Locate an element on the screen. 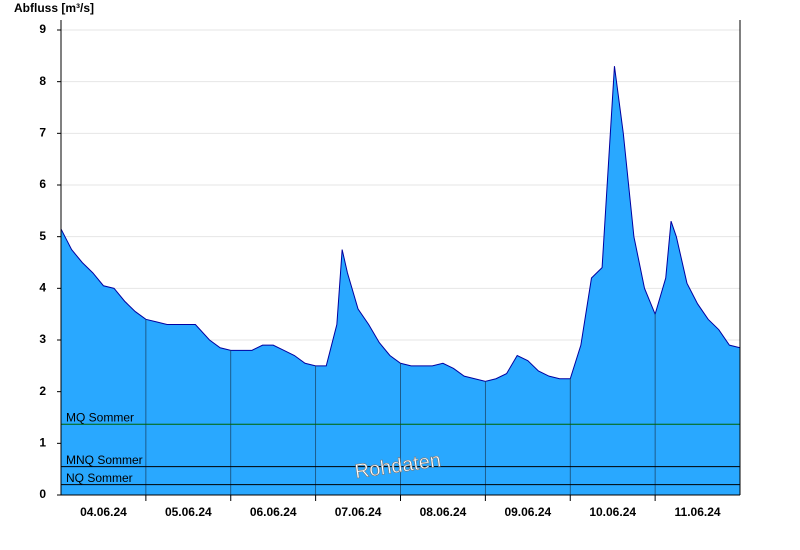 The image size is (800, 550). y-tick-label: 5 is located at coordinates (42, 236).